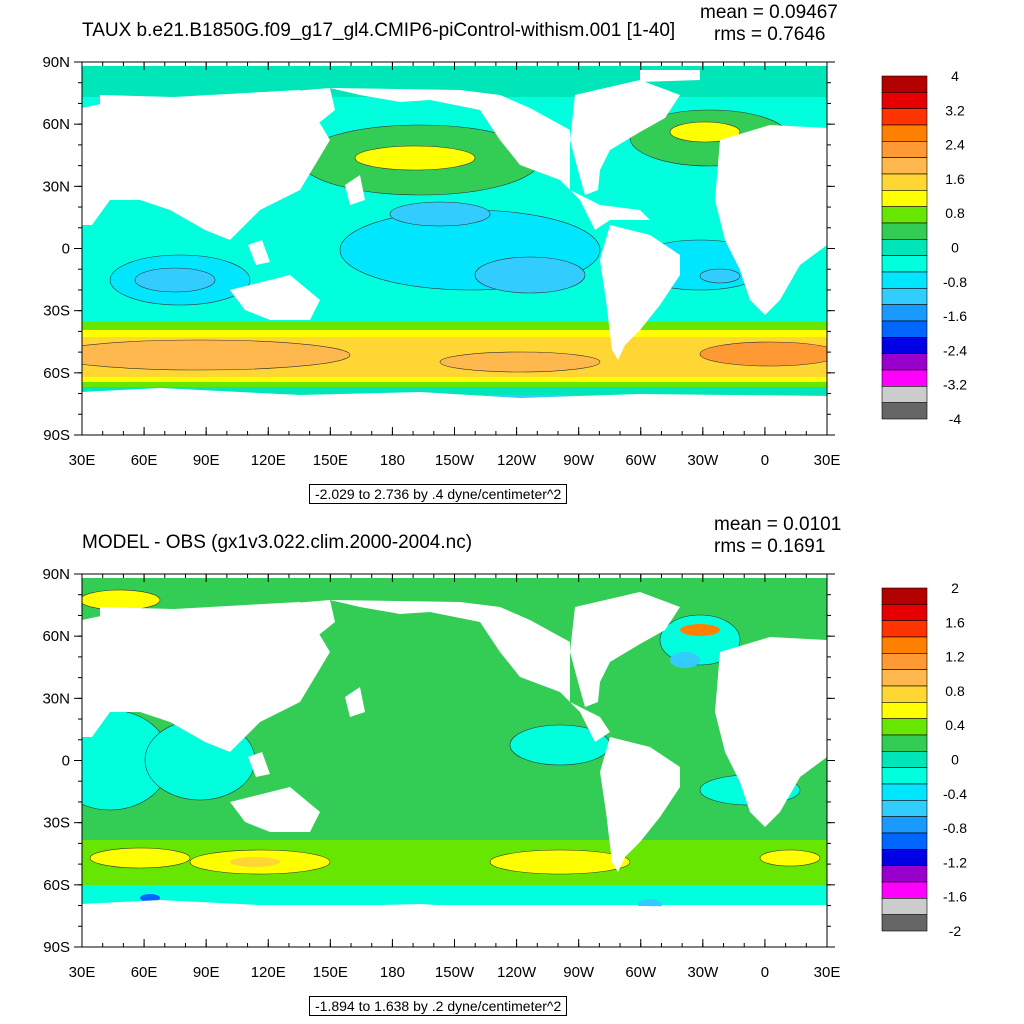 The height and width of the screenshot is (1024, 1024). What do you see at coordinates (56, 574) in the screenshot?
I see `lat-label: 90N` at bounding box center [56, 574].